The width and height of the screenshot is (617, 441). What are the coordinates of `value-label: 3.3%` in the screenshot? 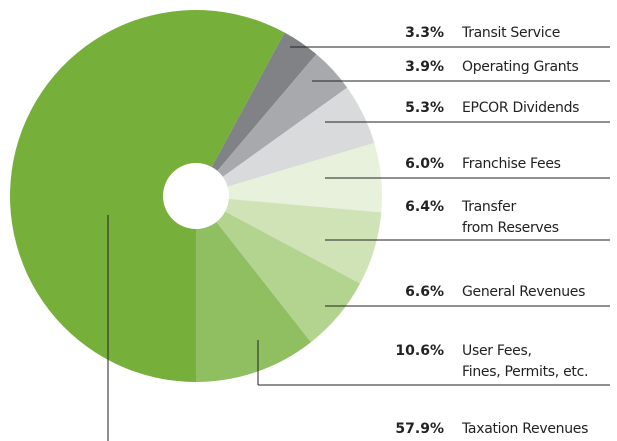 It's located at (424, 33).